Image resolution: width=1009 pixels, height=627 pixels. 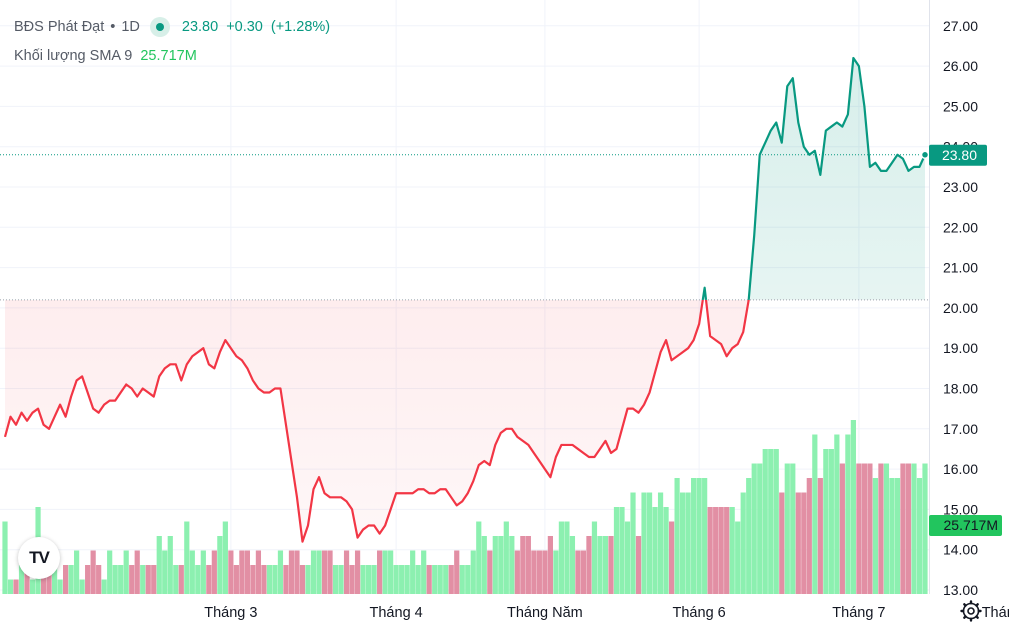 What do you see at coordinates (995, 613) in the screenshot?
I see `x-tick-label: Tháng Tám` at bounding box center [995, 613].